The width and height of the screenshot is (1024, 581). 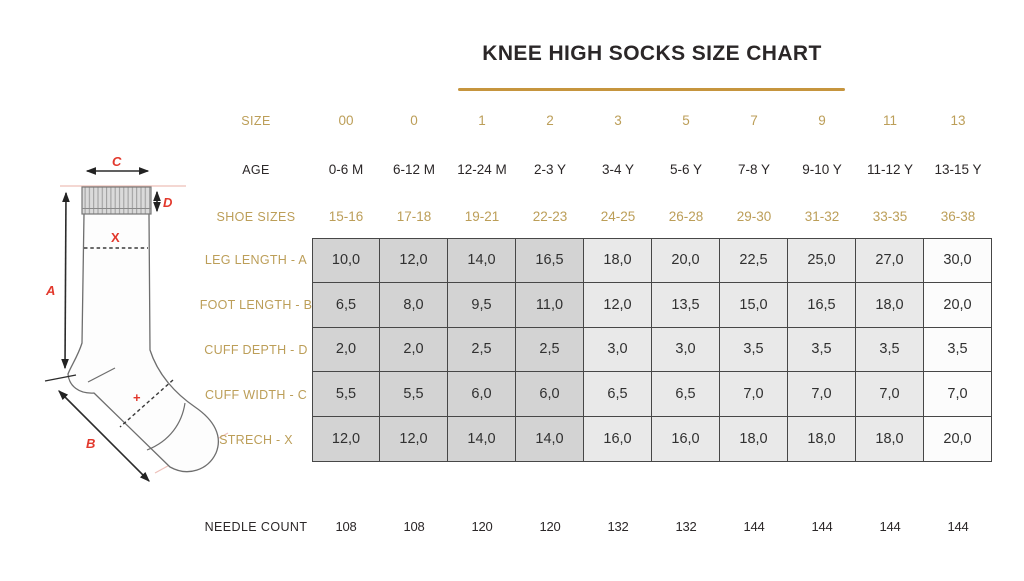 What do you see at coordinates (414, 526) in the screenshot?
I see `needle-value: 108` at bounding box center [414, 526].